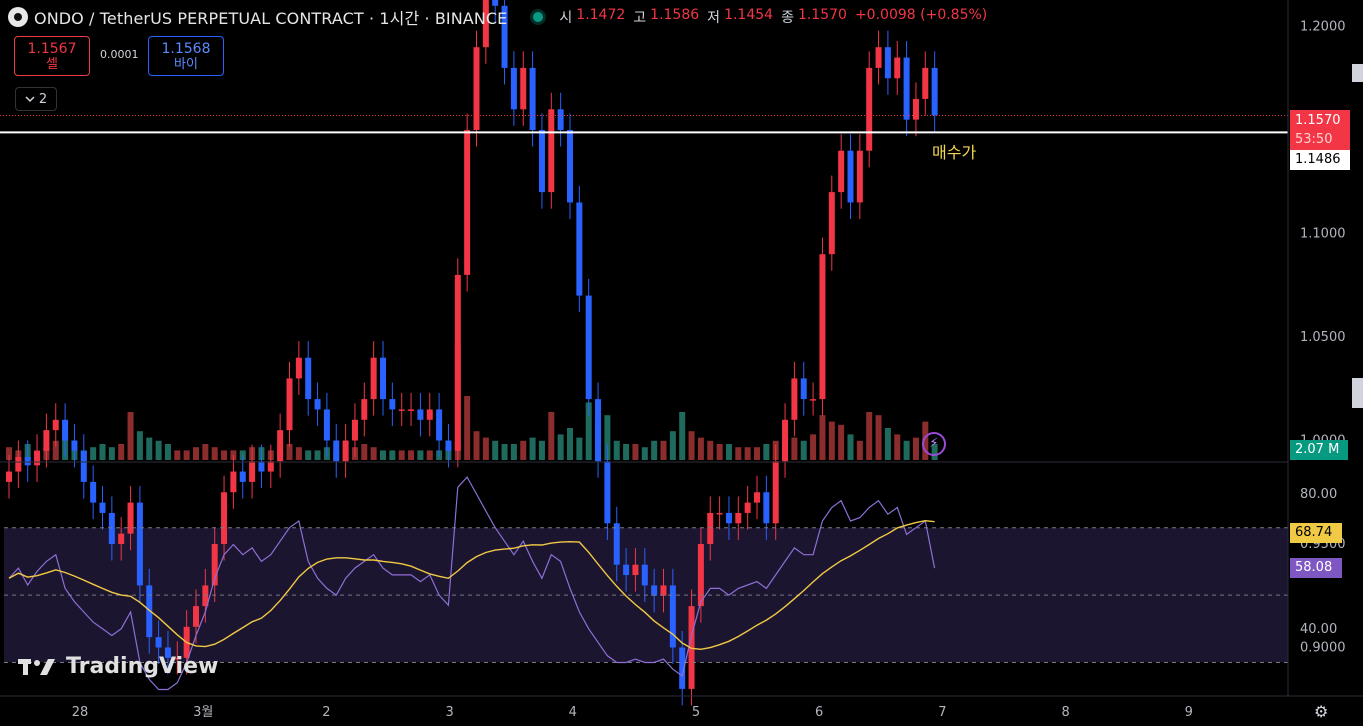  Describe the element at coordinates (1320, 130) in the screenshot. I see `last-price-tag: 1.1570 53:50` at that location.